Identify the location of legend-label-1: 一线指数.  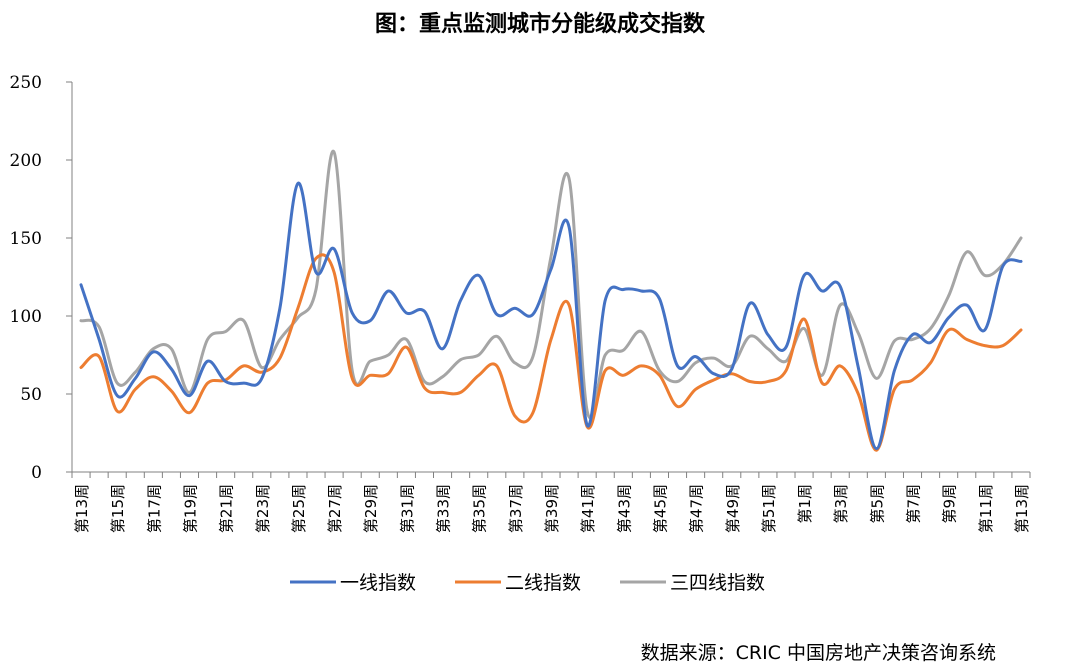
(378, 583).